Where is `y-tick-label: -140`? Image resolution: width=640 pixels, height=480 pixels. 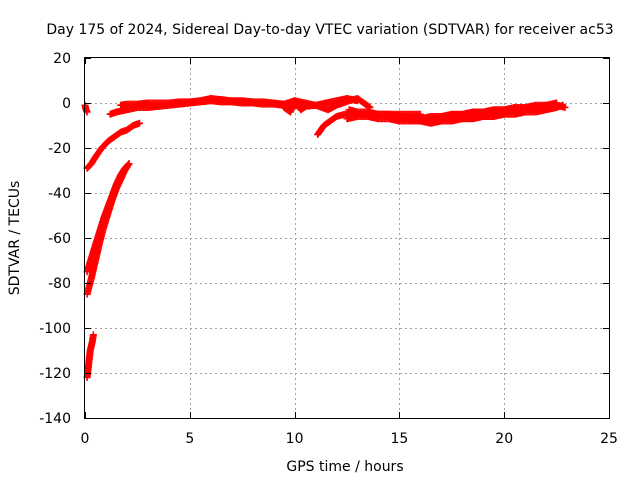 y-tick-label: -140 is located at coordinates (55, 419).